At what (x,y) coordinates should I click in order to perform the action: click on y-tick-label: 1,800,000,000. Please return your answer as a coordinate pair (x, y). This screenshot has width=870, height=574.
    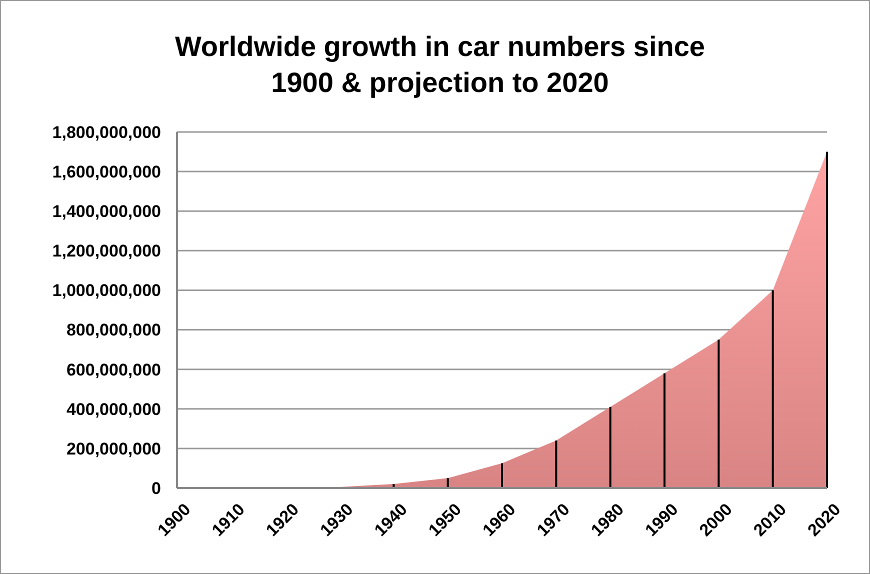
    Looking at the image, I should click on (106, 132).